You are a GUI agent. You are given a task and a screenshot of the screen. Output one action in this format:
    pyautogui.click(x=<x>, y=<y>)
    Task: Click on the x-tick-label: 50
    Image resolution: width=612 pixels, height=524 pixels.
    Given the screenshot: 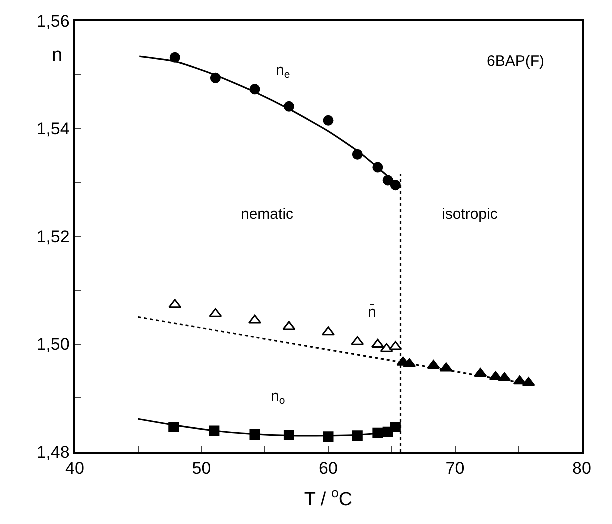 What is the action you would take?
    pyautogui.click(x=202, y=468)
    